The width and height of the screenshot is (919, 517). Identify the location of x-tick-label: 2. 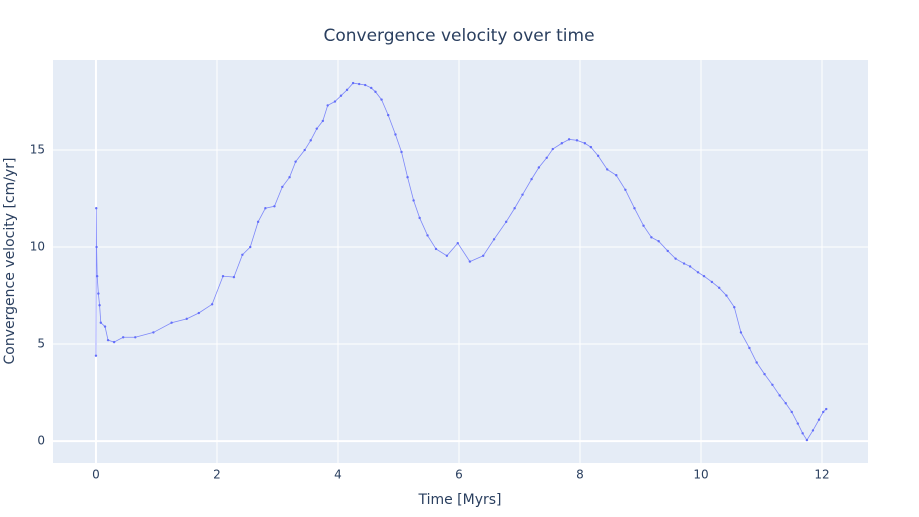
(217, 475).